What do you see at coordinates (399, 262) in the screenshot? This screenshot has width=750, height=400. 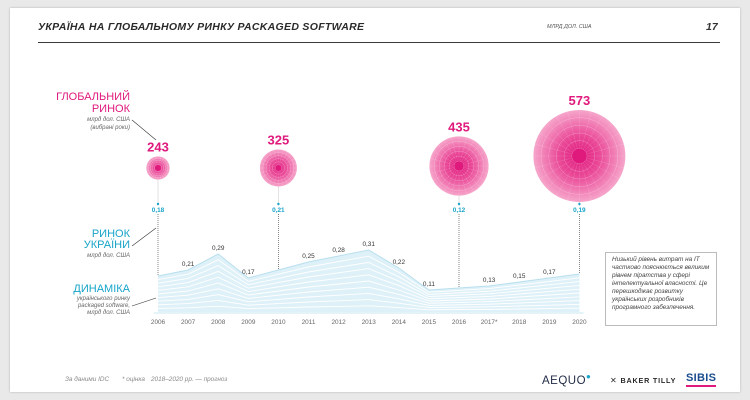 I see `ukraine-value-label: 0,22` at bounding box center [399, 262].